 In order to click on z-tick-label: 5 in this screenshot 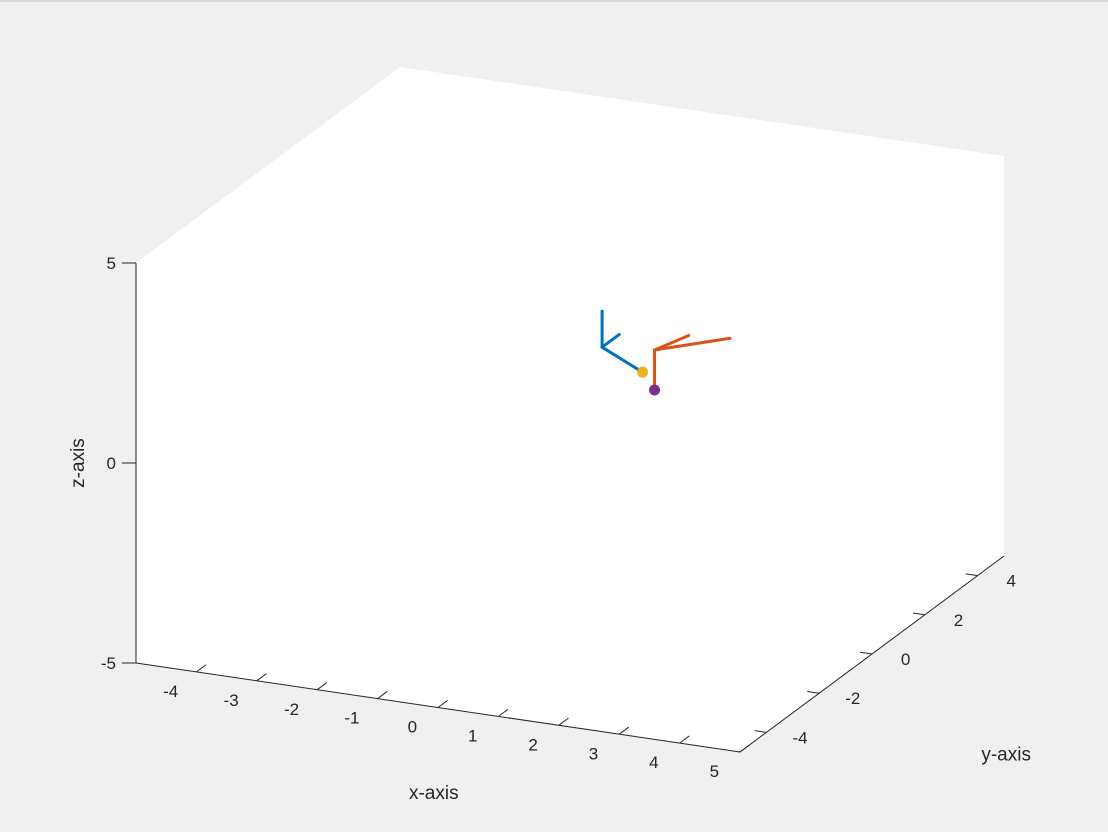, I will do `click(111, 263)`.